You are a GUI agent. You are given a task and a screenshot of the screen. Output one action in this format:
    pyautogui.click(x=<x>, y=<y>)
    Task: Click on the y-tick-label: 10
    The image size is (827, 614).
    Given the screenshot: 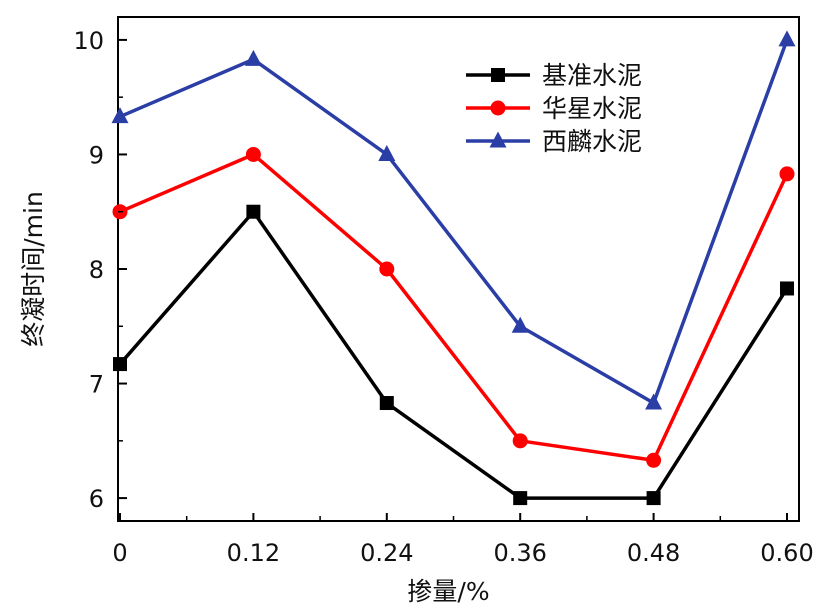 What is the action you would take?
    pyautogui.click(x=88, y=41)
    